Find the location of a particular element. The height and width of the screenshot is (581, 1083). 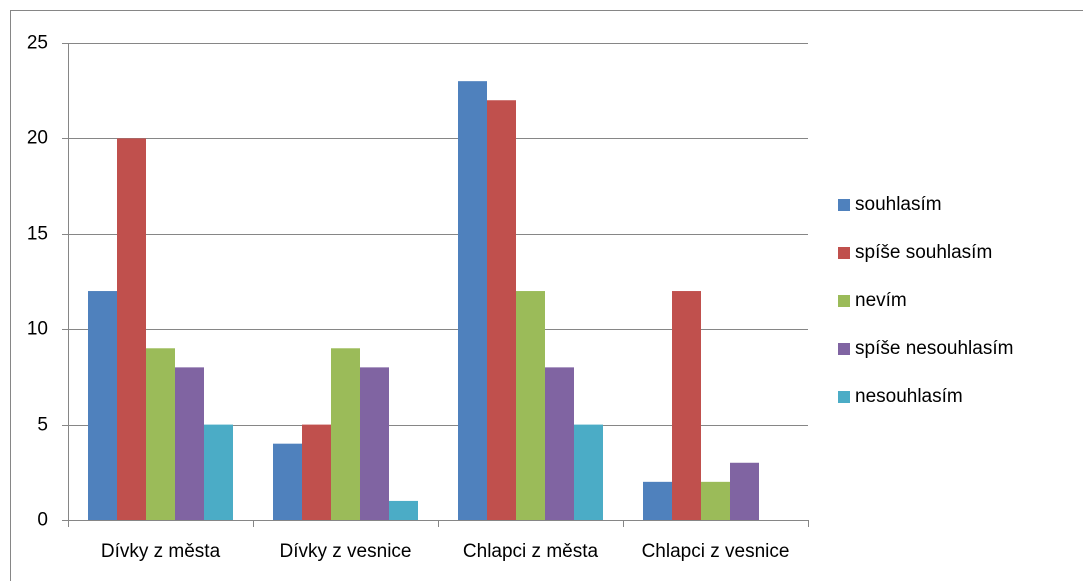

legend-label: nesouhlasím is located at coordinates (909, 396).